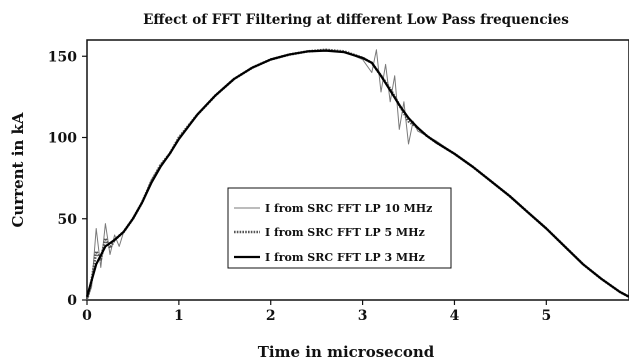 Image resolution: width=629 pixels, height=360 pixels. What do you see at coordinates (546, 316) in the screenshot?
I see `x-tick-label: 5` at bounding box center [546, 316].